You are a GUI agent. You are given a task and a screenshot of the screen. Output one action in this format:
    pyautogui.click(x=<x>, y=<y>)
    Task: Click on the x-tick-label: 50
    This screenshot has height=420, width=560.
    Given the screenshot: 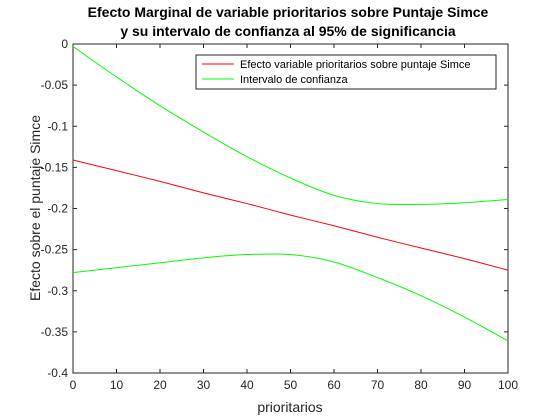 What is the action you would take?
    pyautogui.click(x=291, y=385)
    